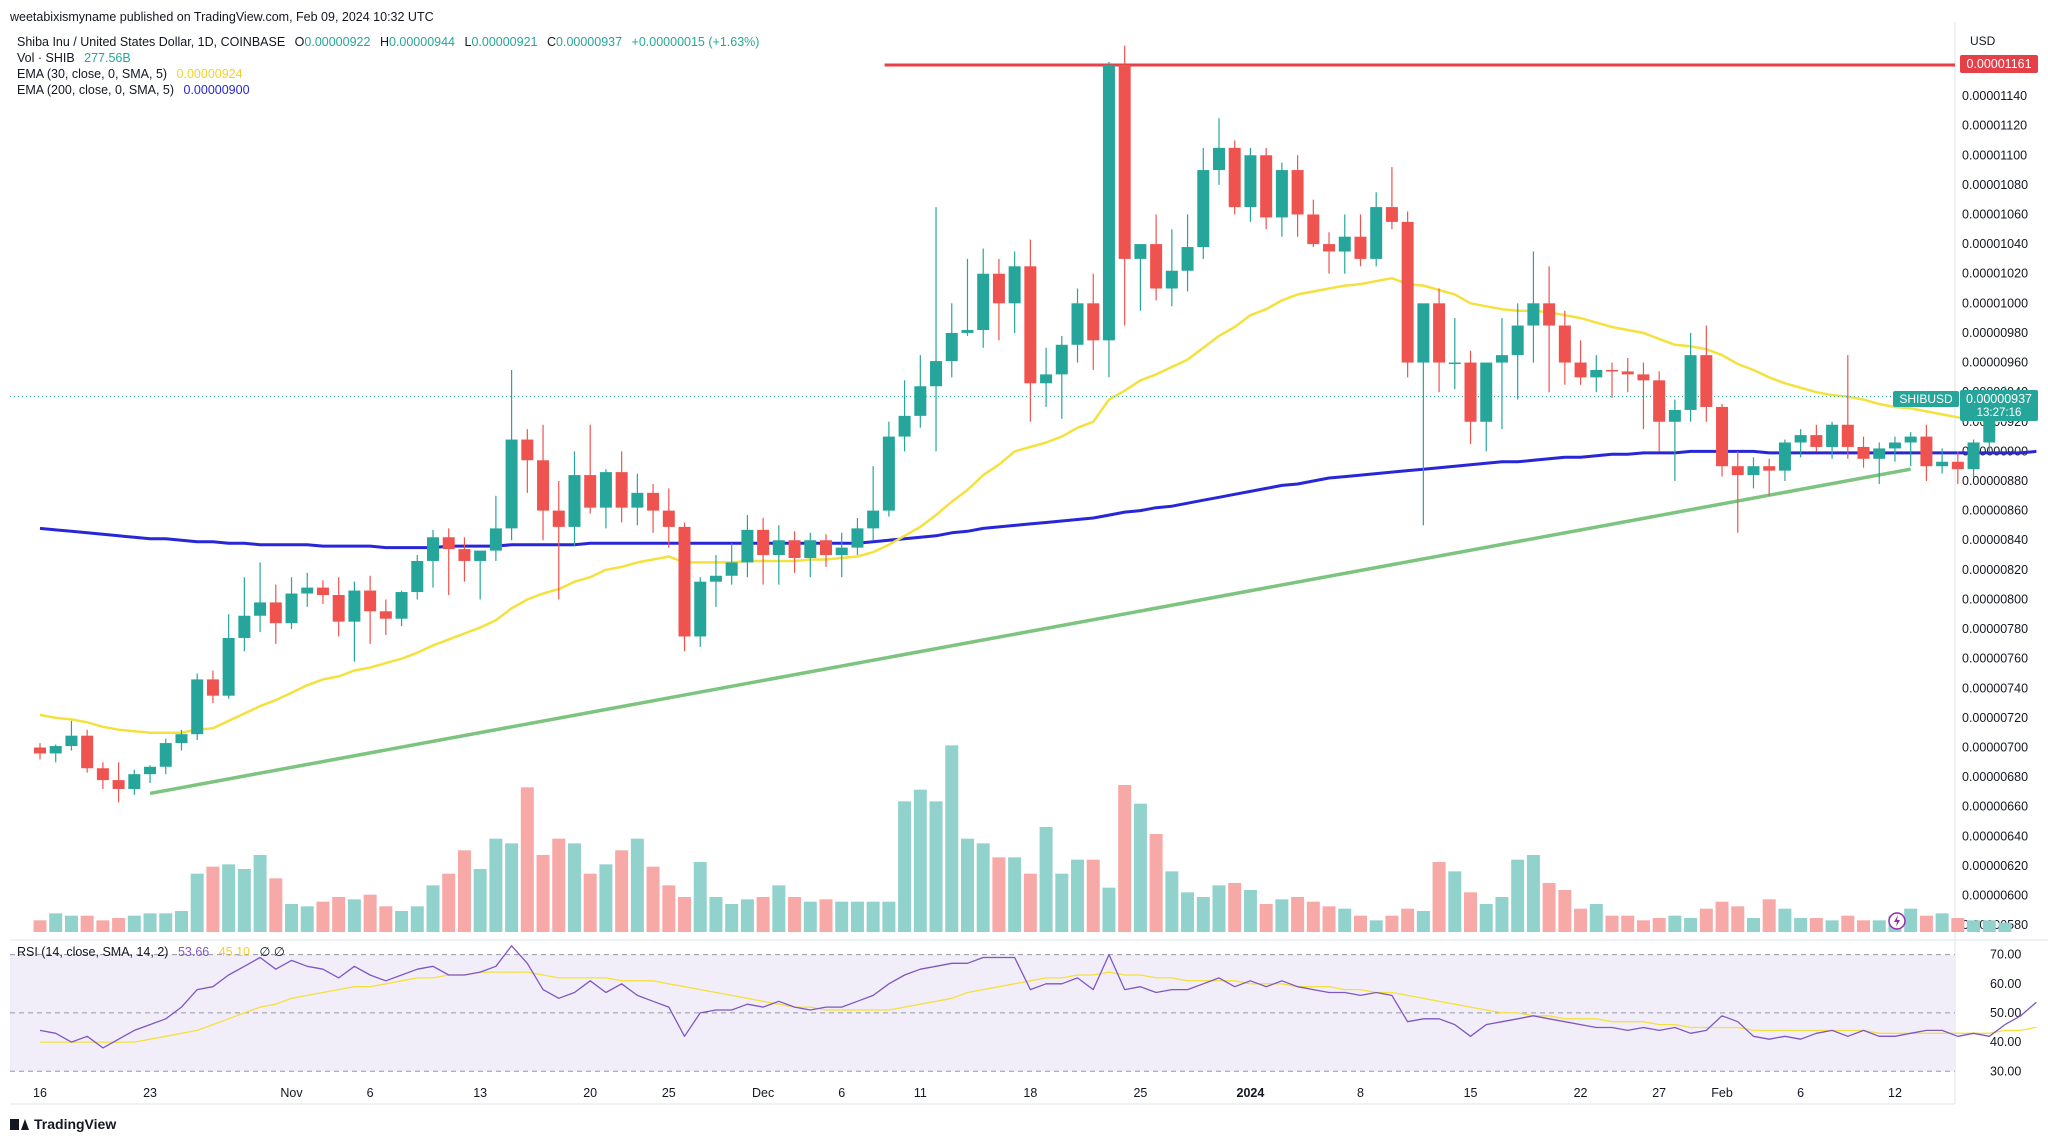 The height and width of the screenshot is (1139, 2048). What do you see at coordinates (1581, 1093) in the screenshot?
I see `time-tick-label: 22` at bounding box center [1581, 1093].